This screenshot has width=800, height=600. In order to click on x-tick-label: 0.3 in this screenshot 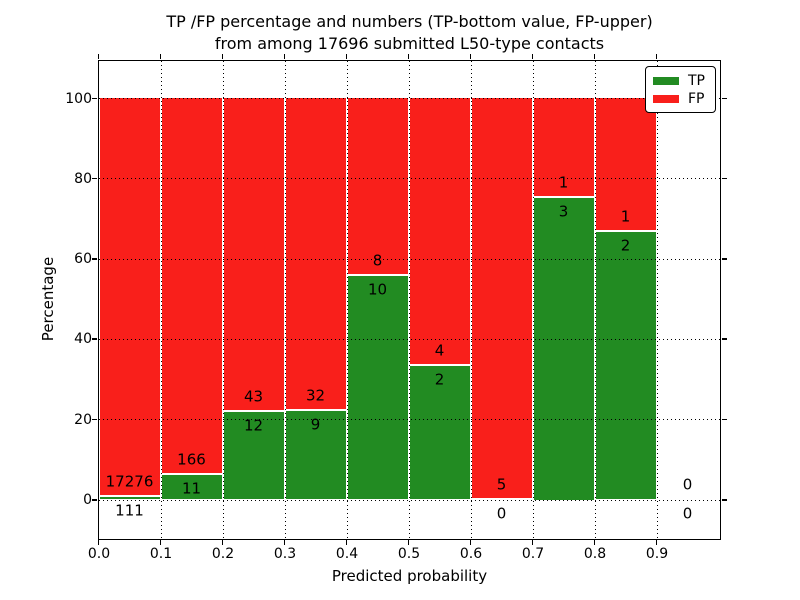, I will do `click(285, 554)`.